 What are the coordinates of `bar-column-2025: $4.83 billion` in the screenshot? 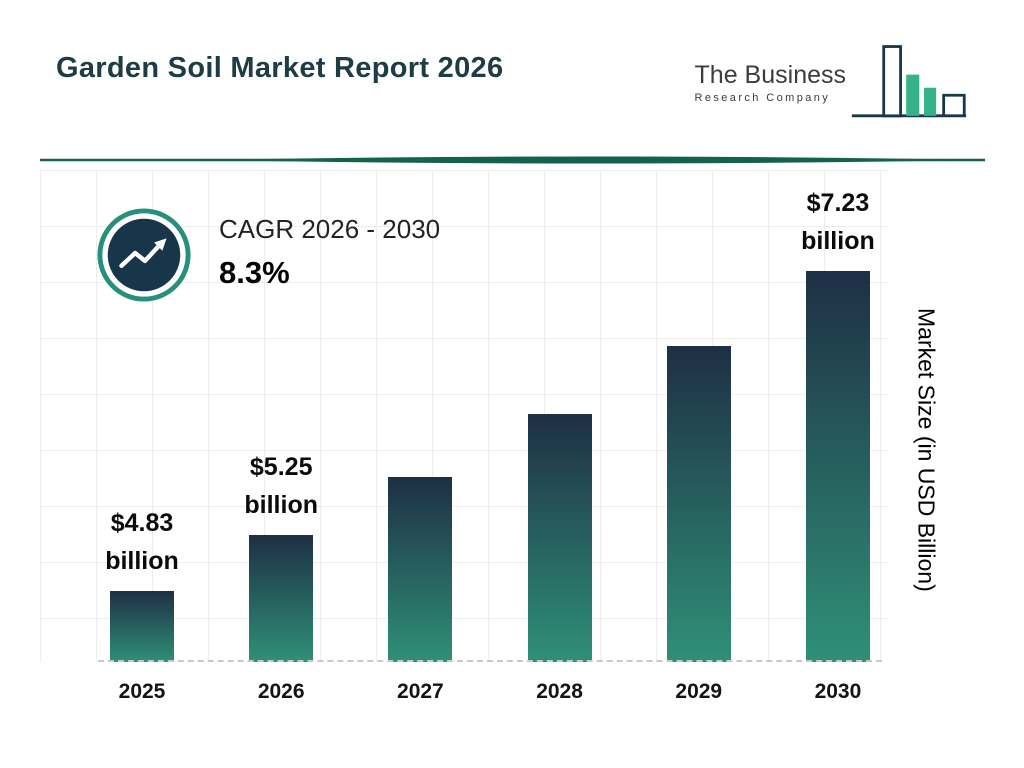 It's located at (142, 583).